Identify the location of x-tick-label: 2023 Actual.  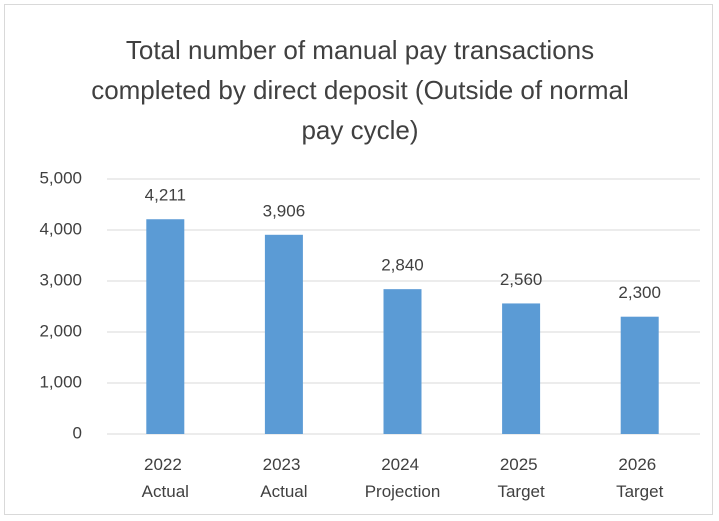
(283, 478).